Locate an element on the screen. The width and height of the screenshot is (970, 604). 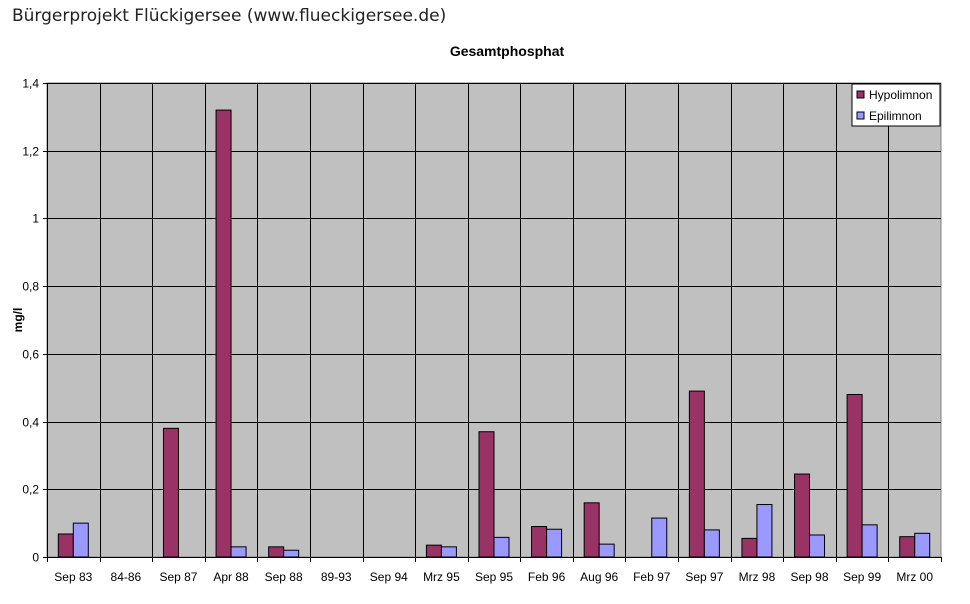
x-tick-label: Mrz 98 is located at coordinates (757, 577).